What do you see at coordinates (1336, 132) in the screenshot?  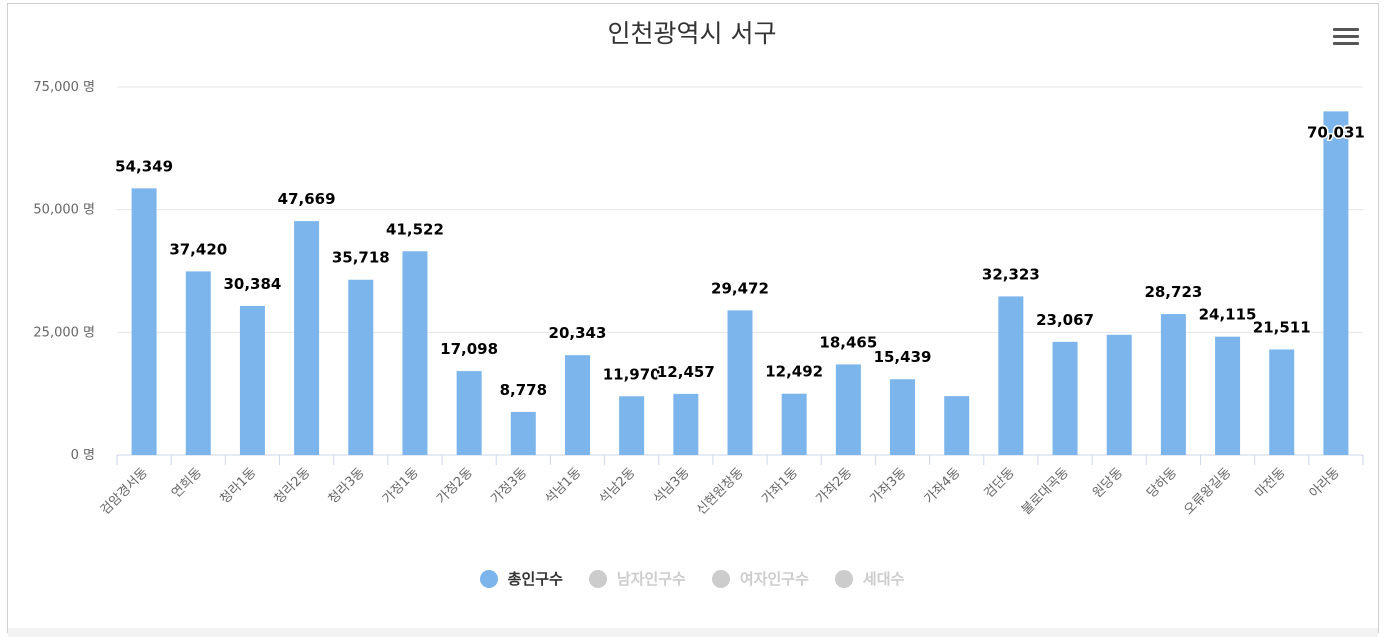 I see `data-label: 70,031` at bounding box center [1336, 132].